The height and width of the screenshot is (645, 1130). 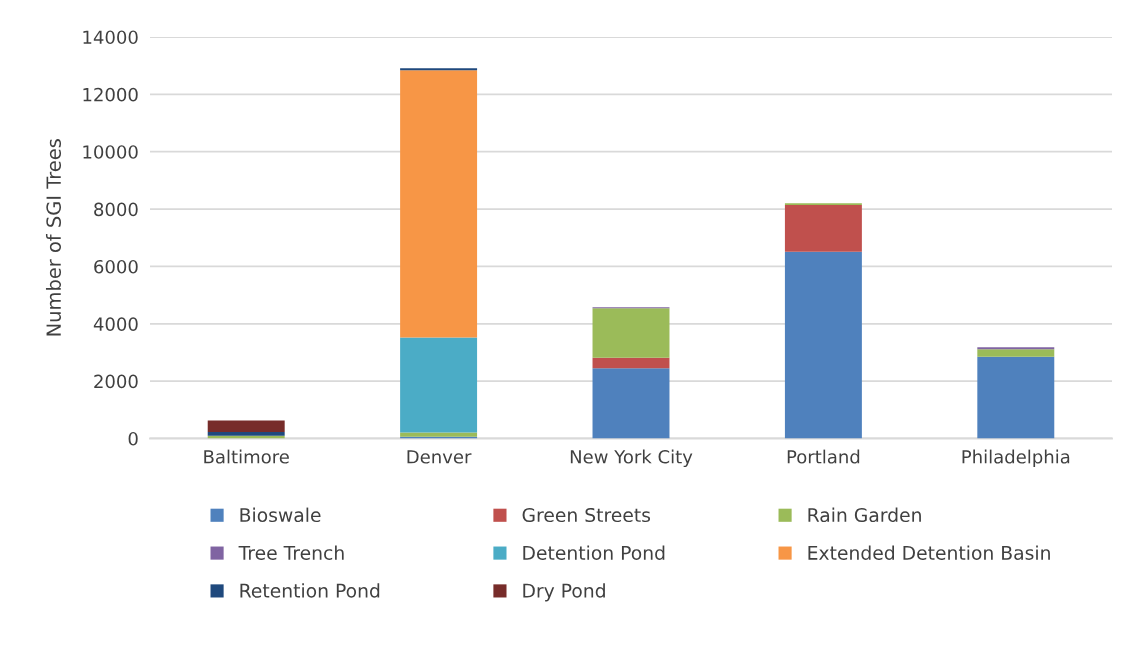 I want to click on x-tick-label: Denver, so click(x=439, y=457).